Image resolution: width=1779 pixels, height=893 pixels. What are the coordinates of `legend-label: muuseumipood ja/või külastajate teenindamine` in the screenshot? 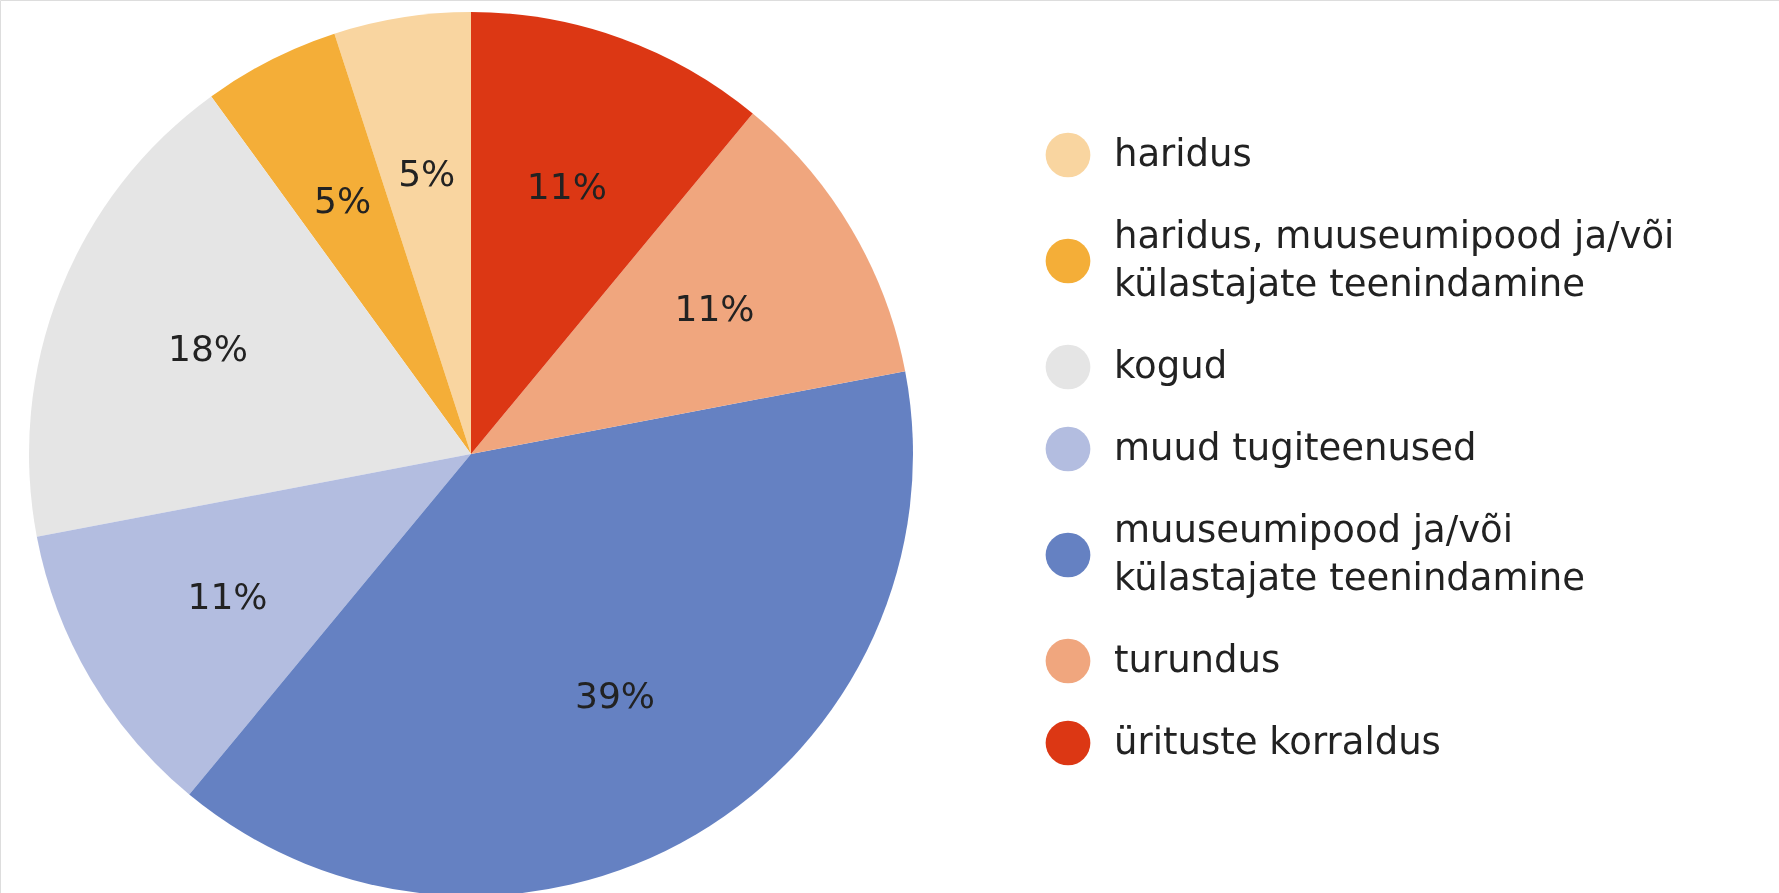 It's located at (1350, 553).